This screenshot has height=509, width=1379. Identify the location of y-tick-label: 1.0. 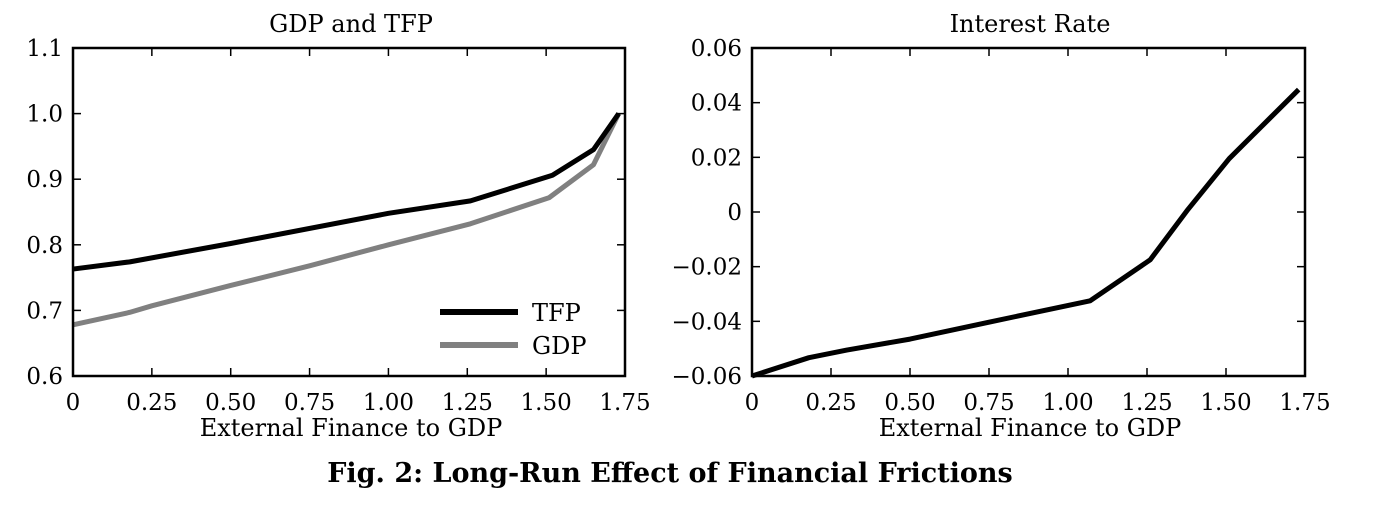
(44, 115).